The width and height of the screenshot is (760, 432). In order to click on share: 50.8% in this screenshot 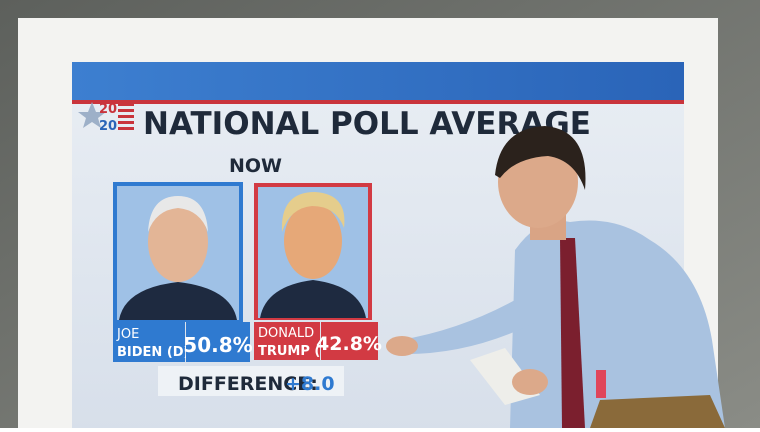, I will do `click(217, 345)`.